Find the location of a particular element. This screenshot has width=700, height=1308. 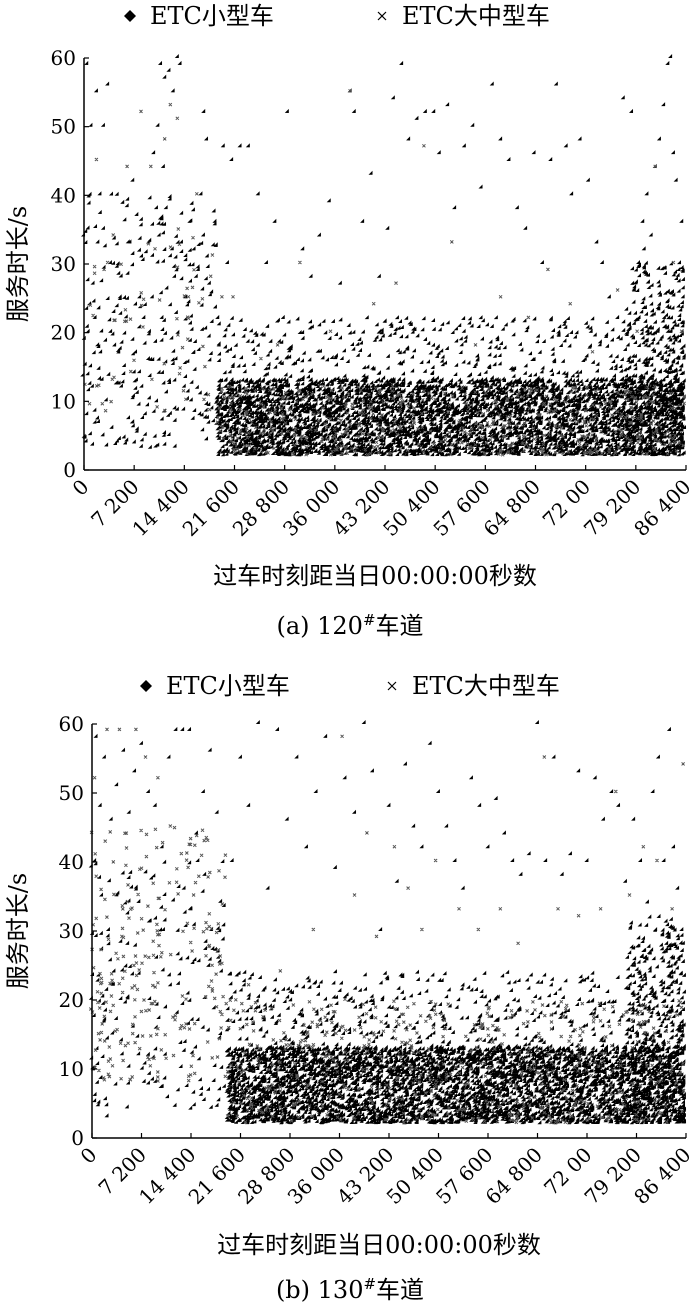

panel-caption: (a) 120#车道 is located at coordinates (349, 625).